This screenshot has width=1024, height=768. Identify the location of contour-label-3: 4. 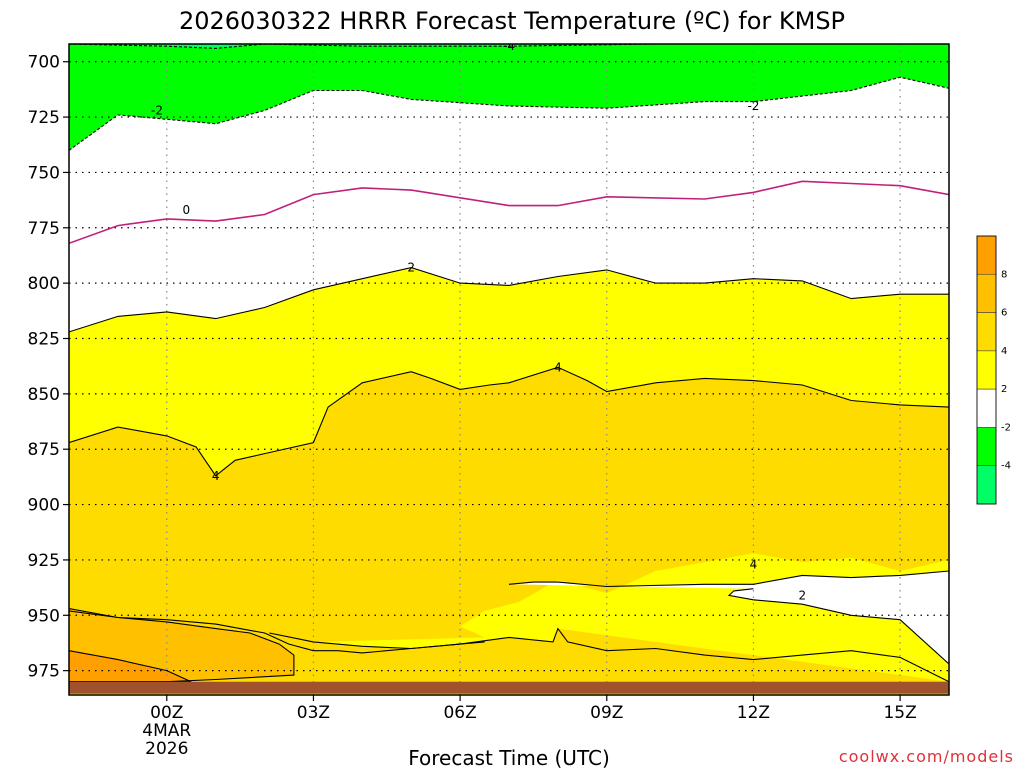
(558, 367).